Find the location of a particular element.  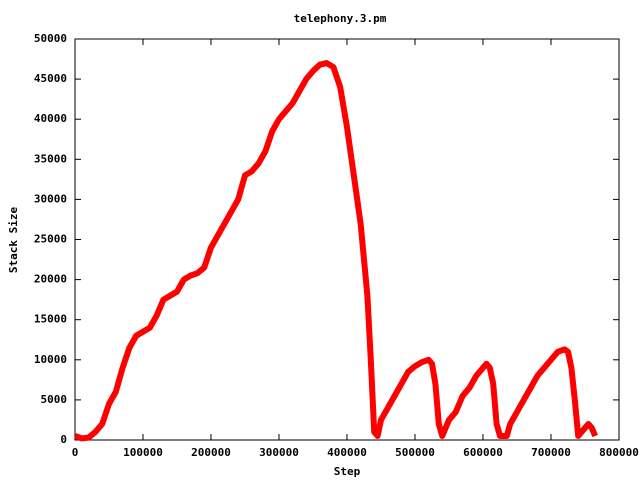

x-tick-label: 100000 is located at coordinates (143, 452).